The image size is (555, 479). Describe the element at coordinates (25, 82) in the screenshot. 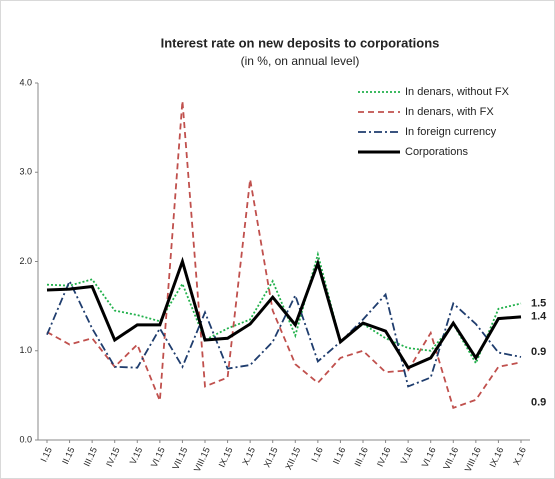

I see `y-tick-label: 4.0` at that location.